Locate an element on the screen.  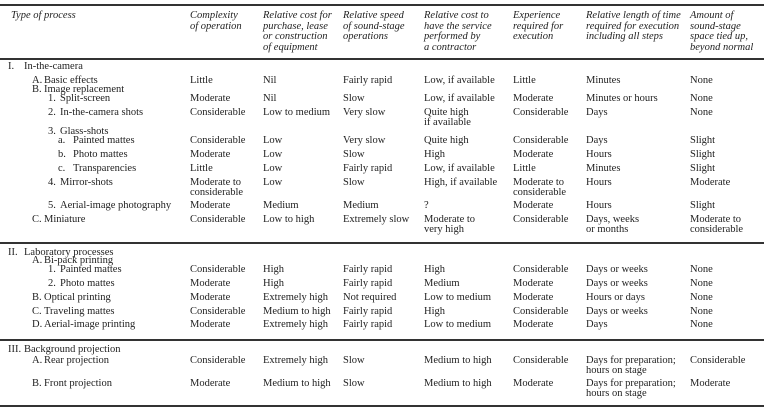
row-marker: A. is located at coordinates (37, 260).